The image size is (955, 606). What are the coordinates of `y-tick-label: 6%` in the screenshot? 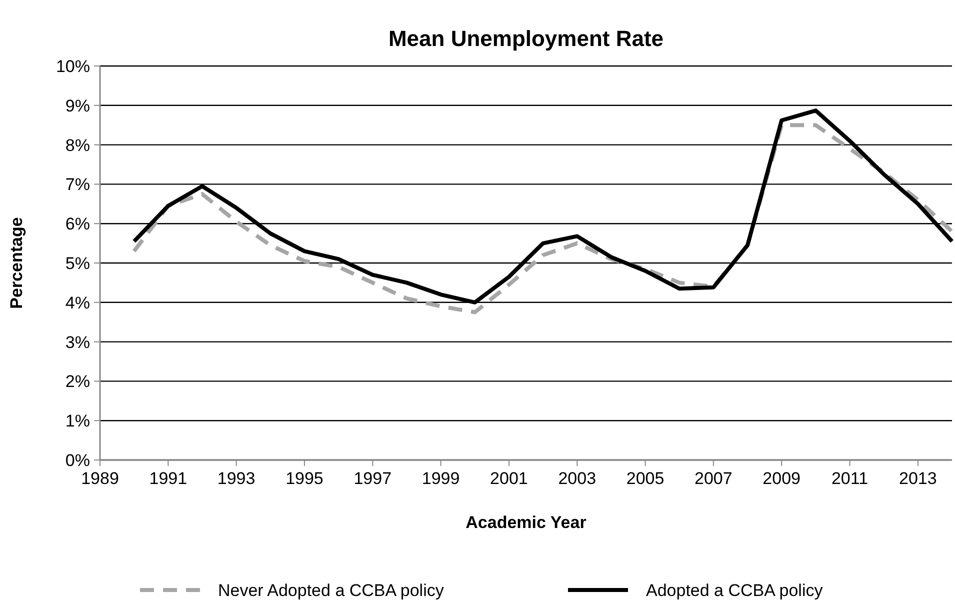 It's located at (77, 224).